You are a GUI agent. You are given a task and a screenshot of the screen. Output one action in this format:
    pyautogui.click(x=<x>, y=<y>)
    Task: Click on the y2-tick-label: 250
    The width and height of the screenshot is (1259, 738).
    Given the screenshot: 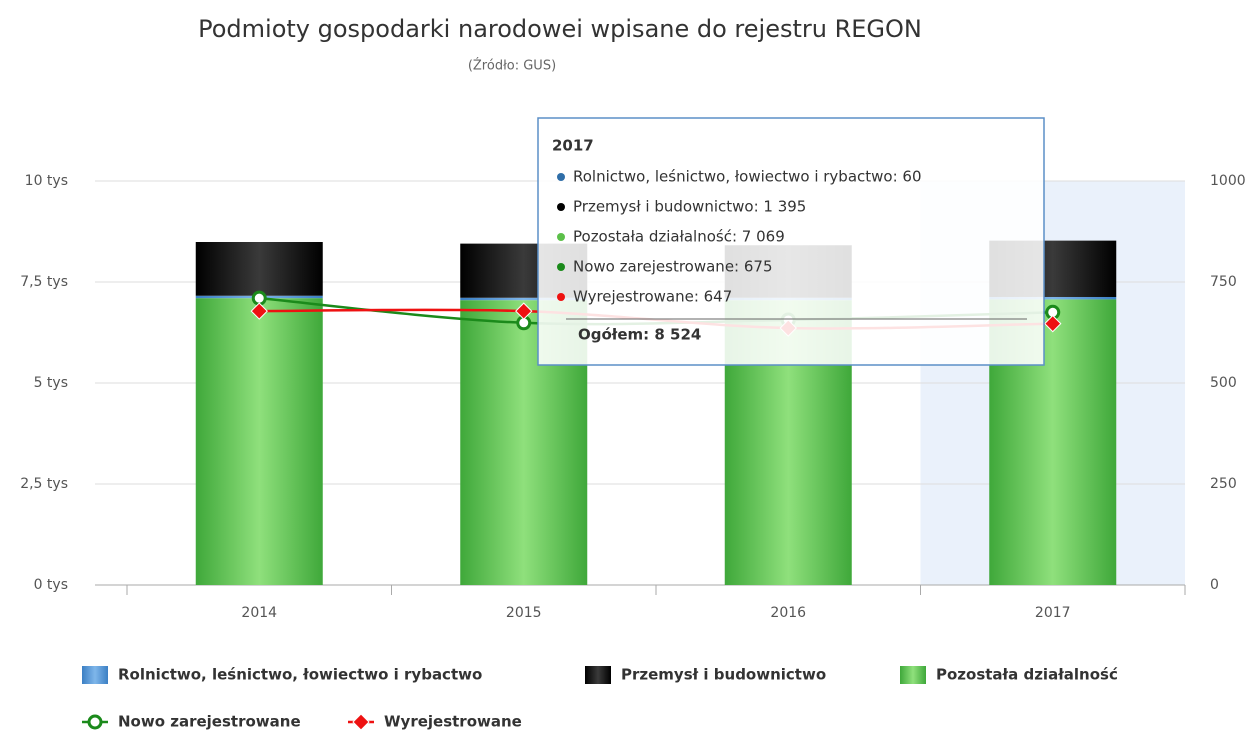 What is the action you would take?
    pyautogui.click(x=1223, y=484)
    